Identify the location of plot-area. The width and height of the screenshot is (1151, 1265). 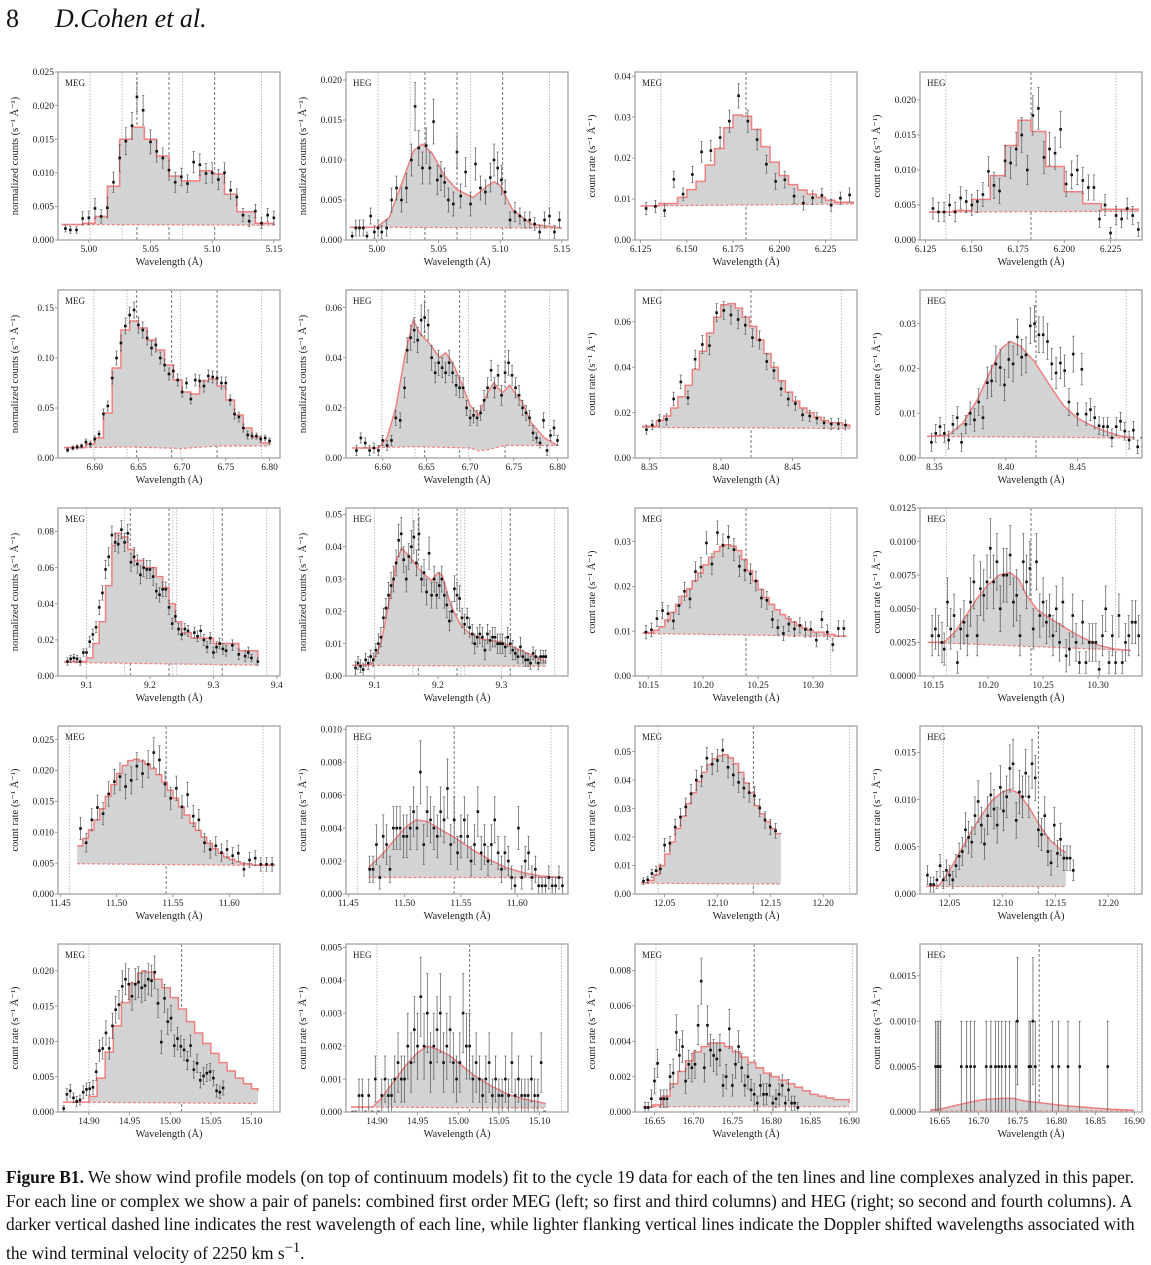
(455, 374).